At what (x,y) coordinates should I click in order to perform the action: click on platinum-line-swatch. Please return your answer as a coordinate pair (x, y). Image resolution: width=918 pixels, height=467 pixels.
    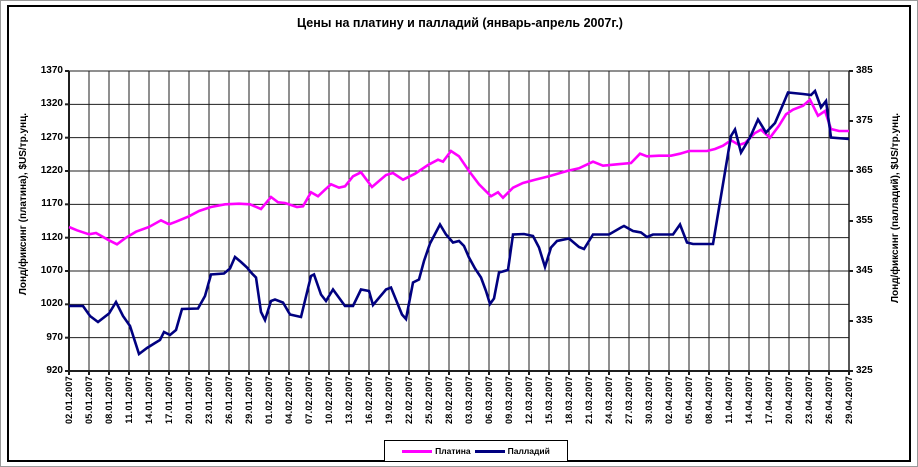
    Looking at the image, I should click on (417, 451).